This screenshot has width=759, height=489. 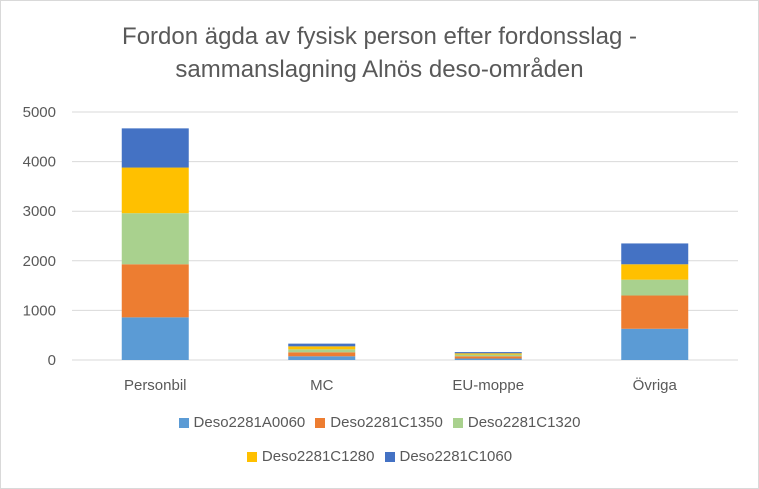 I want to click on legend-item: Deso2281C1280, so click(x=310, y=456).